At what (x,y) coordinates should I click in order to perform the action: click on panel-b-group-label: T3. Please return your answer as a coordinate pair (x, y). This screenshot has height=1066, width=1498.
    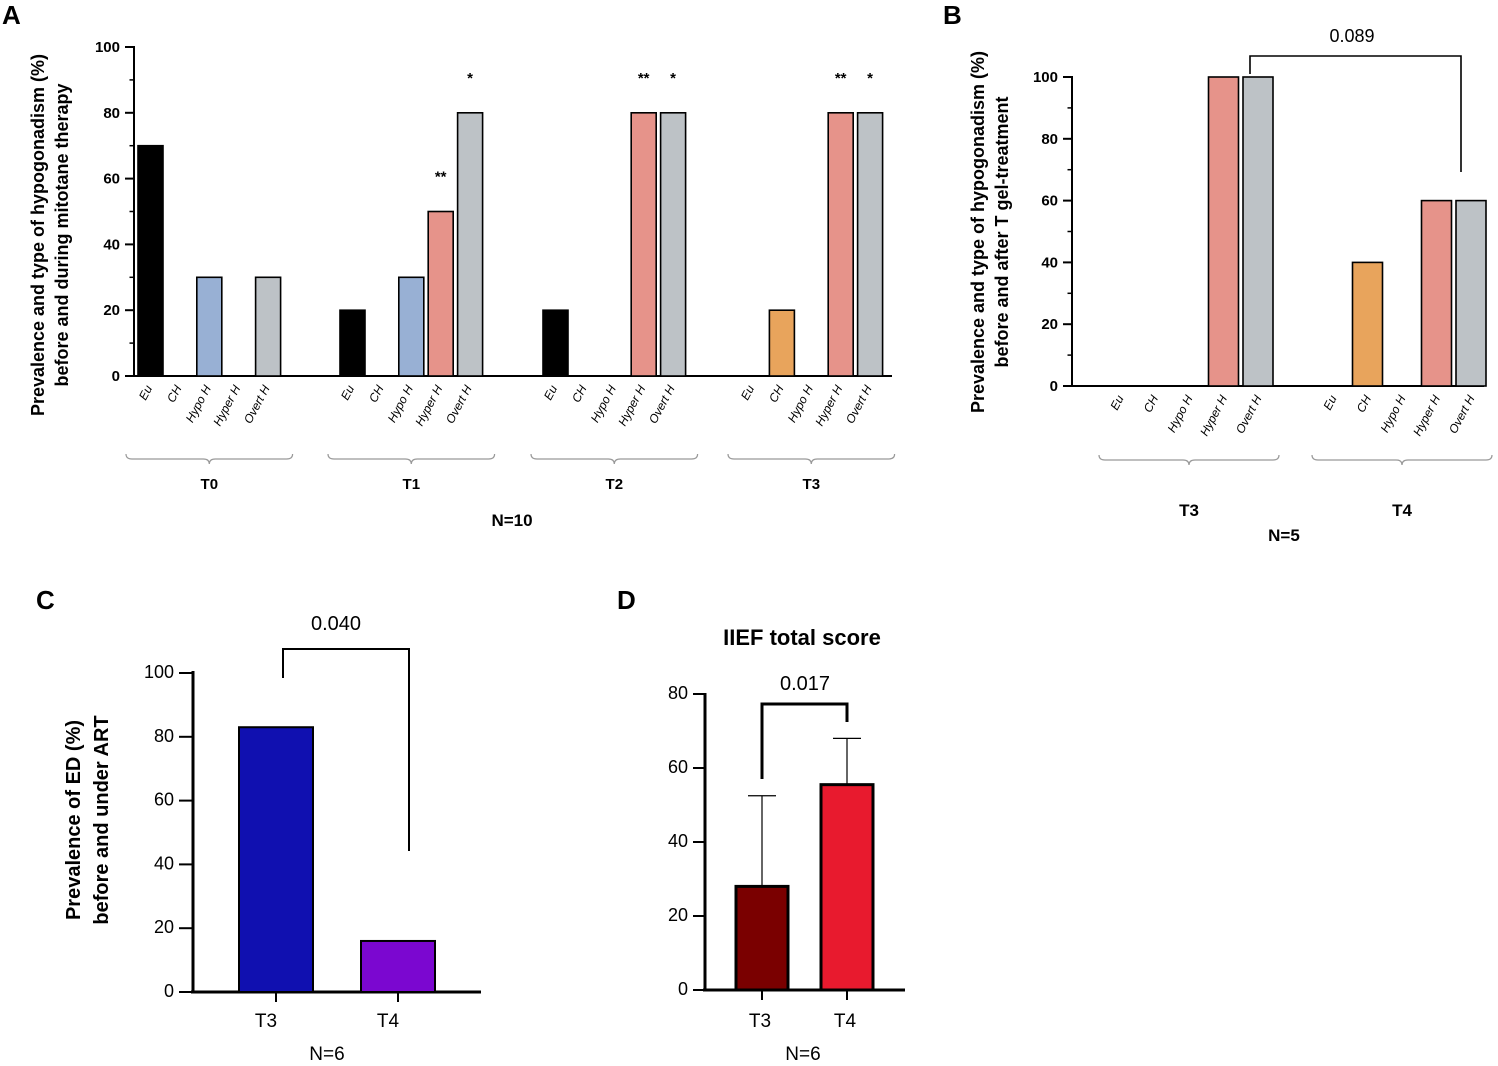
    Looking at the image, I should click on (1189, 510).